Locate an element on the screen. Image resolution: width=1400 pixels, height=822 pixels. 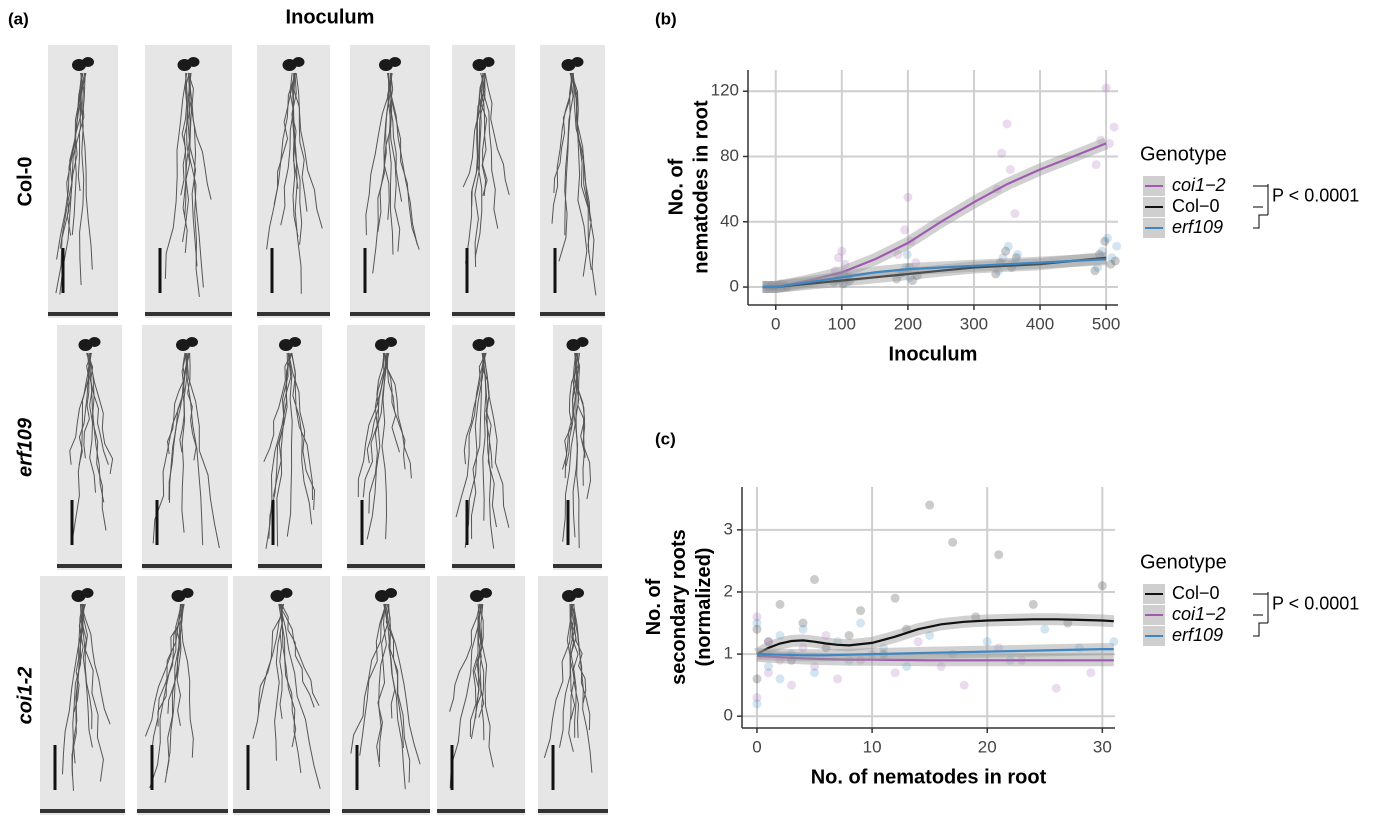
x-axis-title: Inoculum is located at coordinates (933, 354).